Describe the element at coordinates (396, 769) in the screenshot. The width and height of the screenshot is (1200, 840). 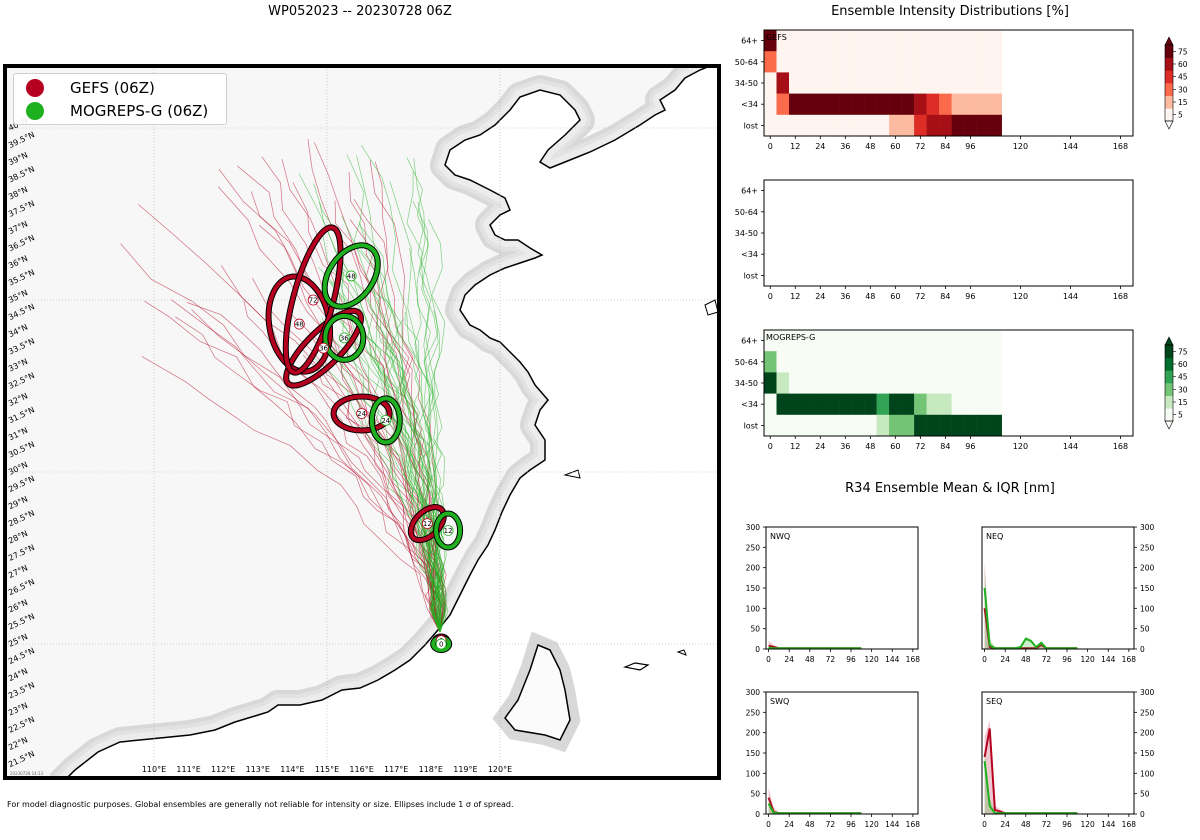
I see `lon-tick-label: 117°E` at that location.